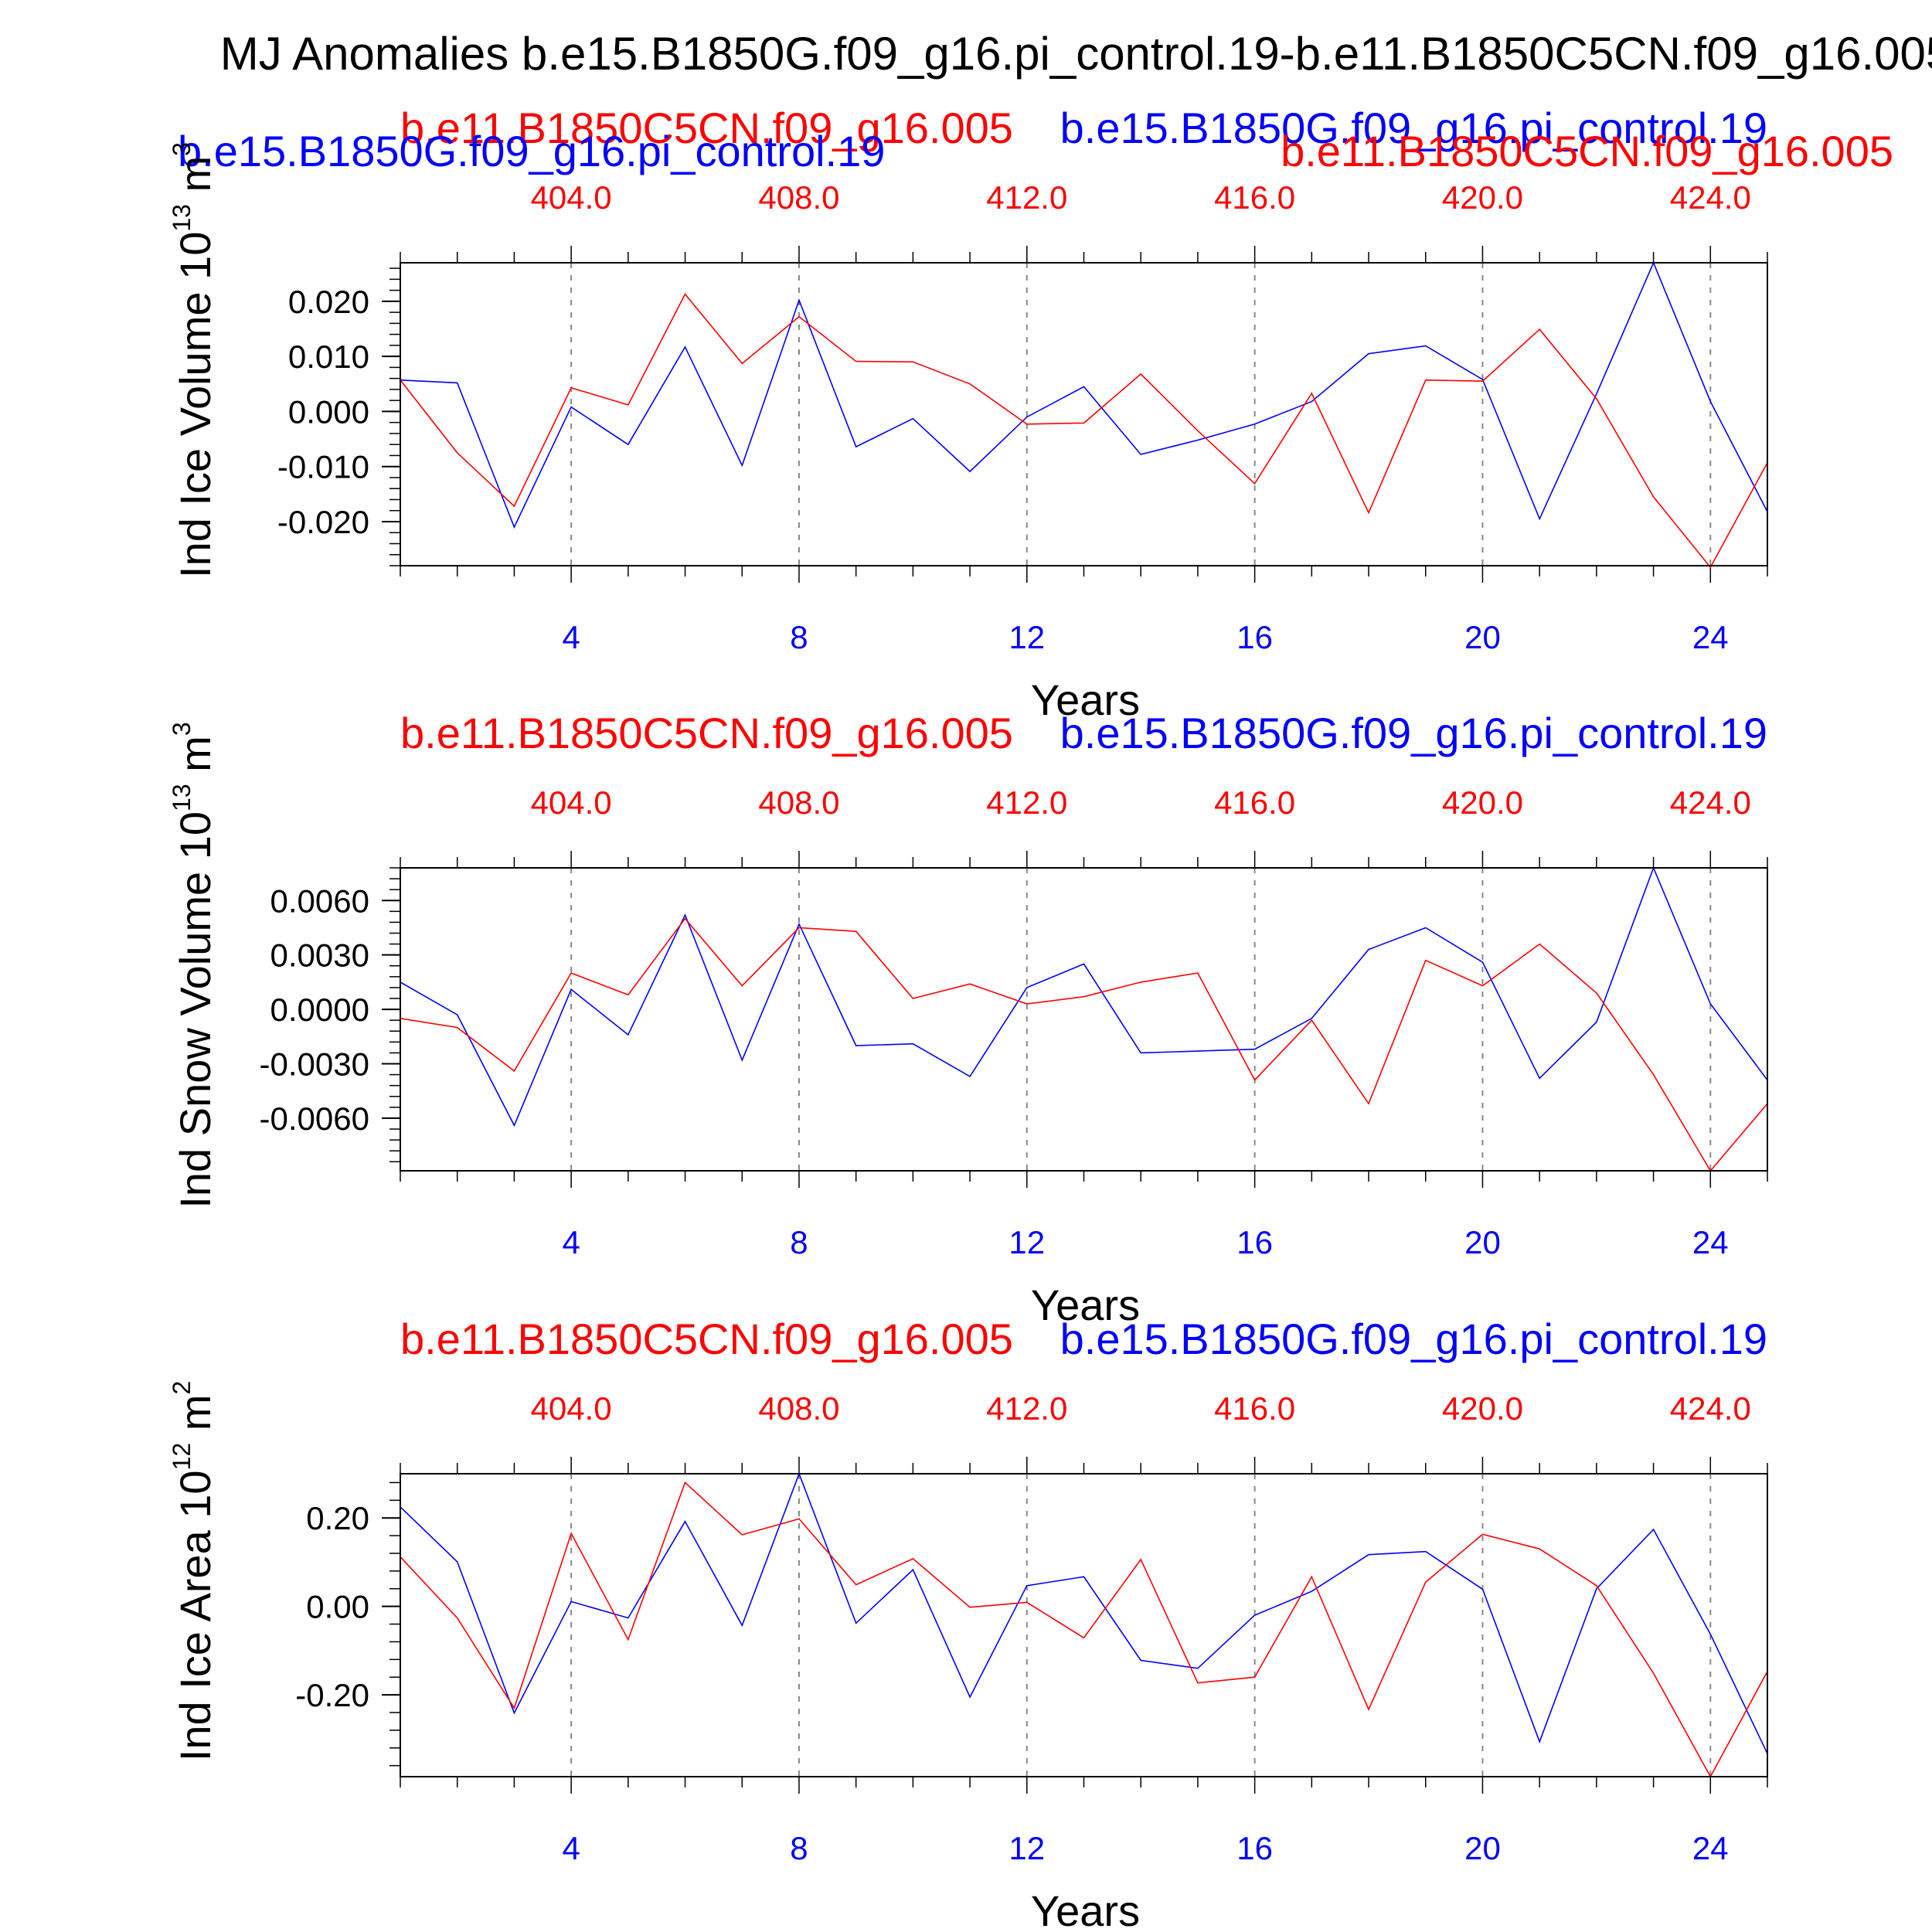 This screenshot has height=1932, width=1932. Describe the element at coordinates (323, 467) in the screenshot. I see `y-tick-label: -0.010` at that location.